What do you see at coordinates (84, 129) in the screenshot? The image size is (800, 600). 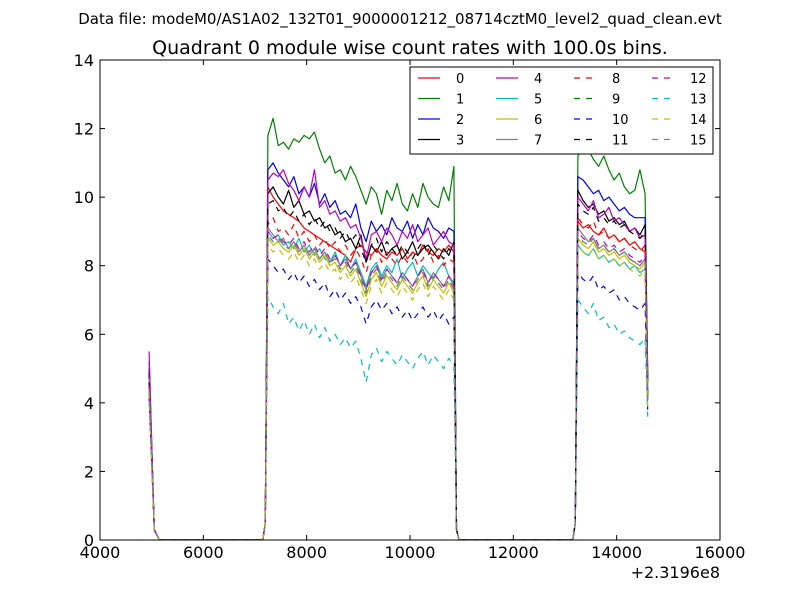 I see `y-tick-label: 12` at bounding box center [84, 129].